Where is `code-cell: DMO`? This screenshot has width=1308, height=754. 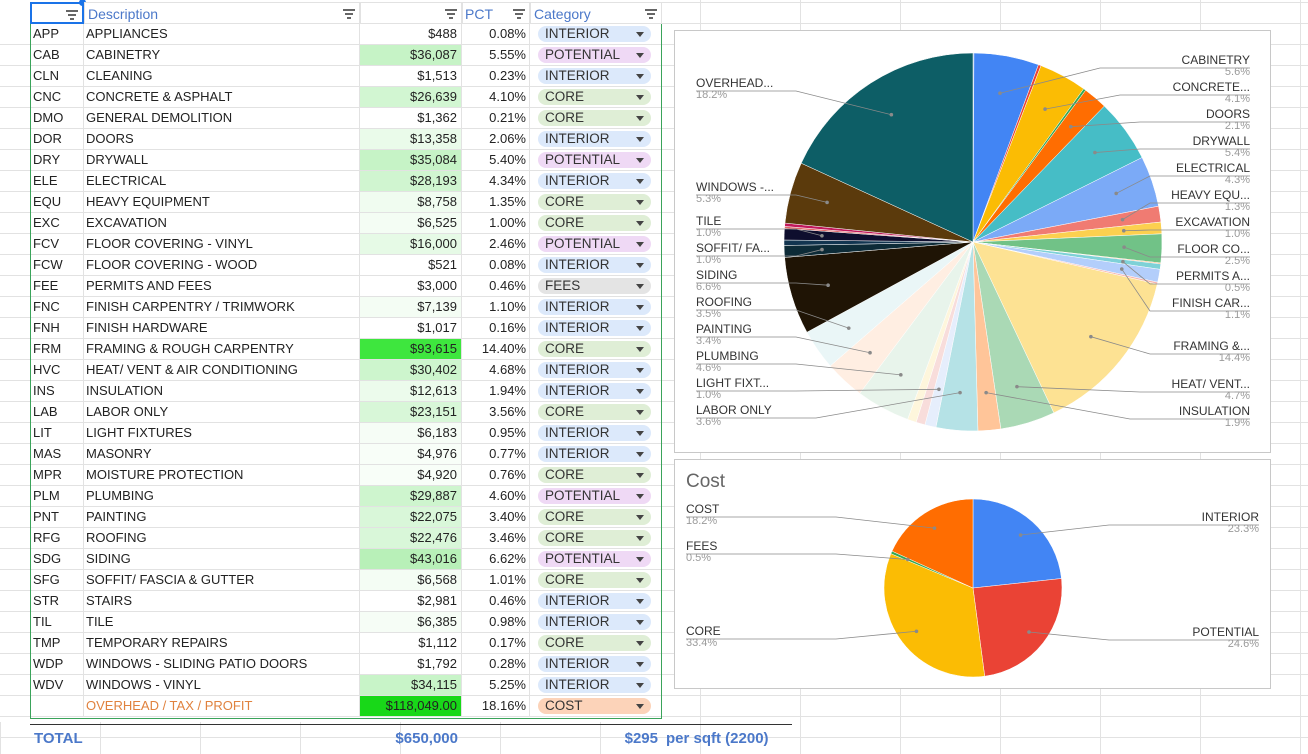
code-cell: DMO is located at coordinates (57, 118).